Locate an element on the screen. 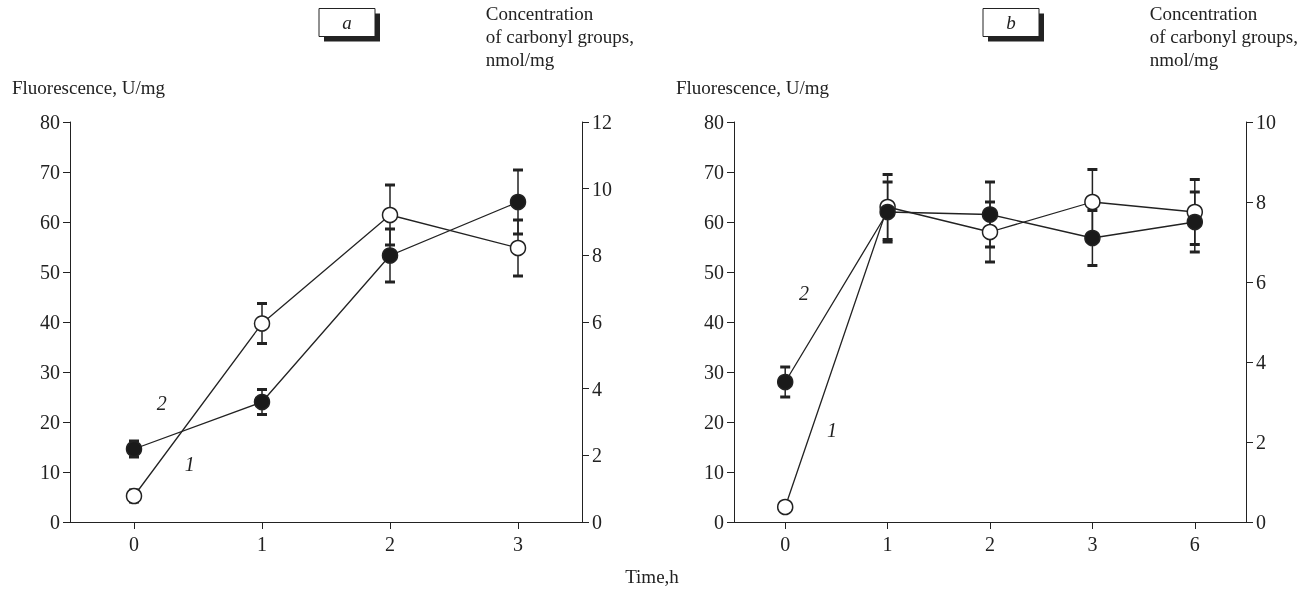 The image size is (1304, 594). x-axis-title: Time,h is located at coordinates (652, 577).